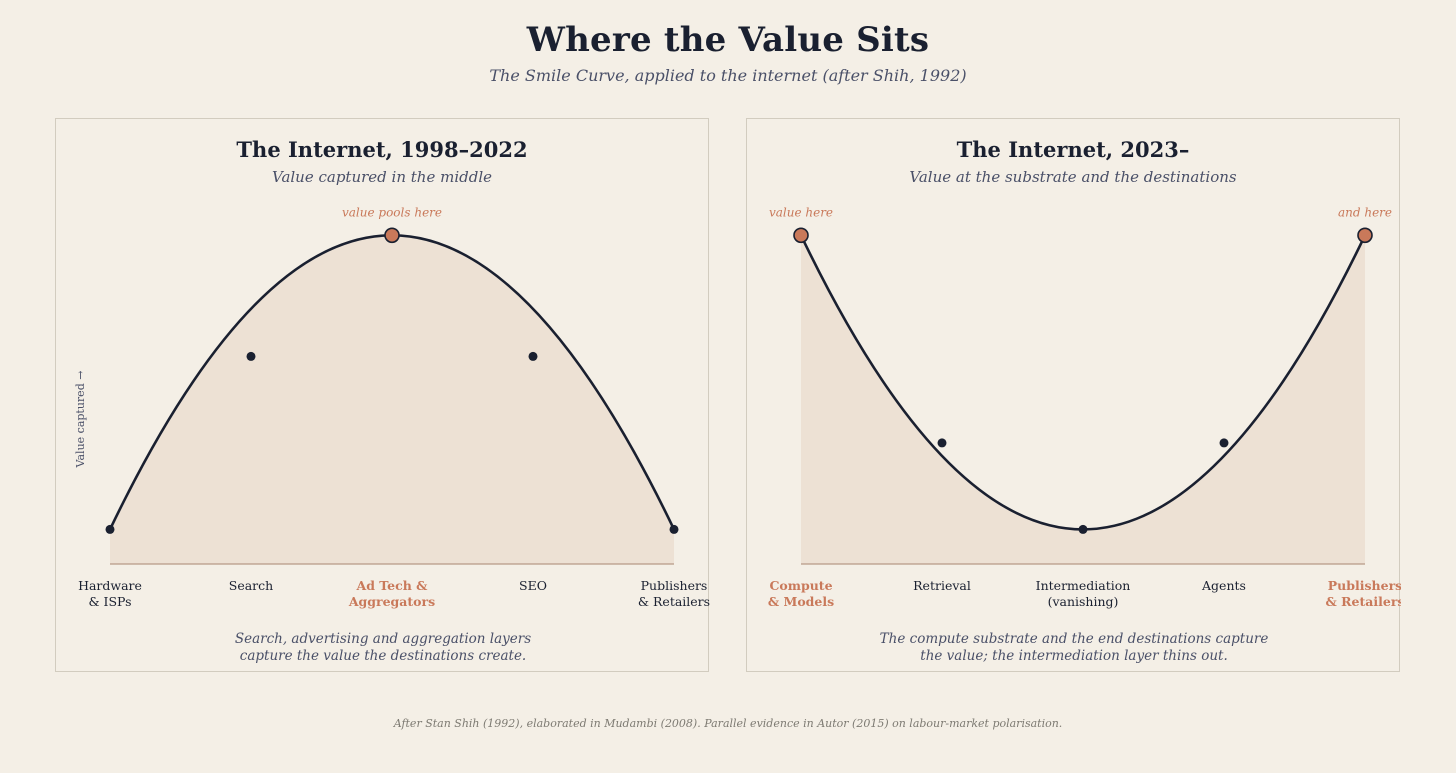 The width and height of the screenshot is (1456, 773). I want to click on stage-label: Ad Tech &, so click(392, 585).